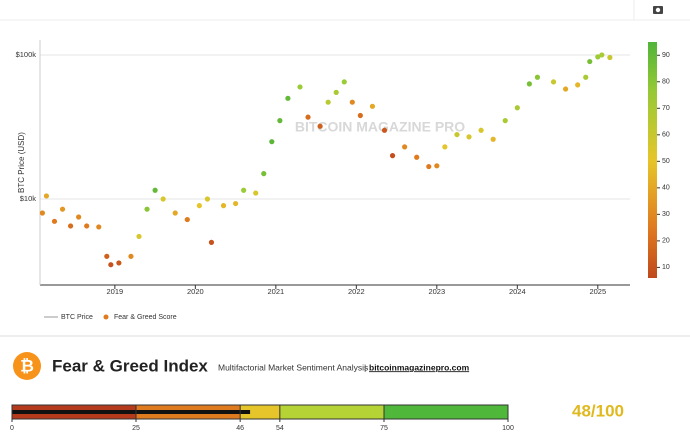 This screenshot has width=690, height=445. I want to click on colorbar-tick-label: 90, so click(666, 55).